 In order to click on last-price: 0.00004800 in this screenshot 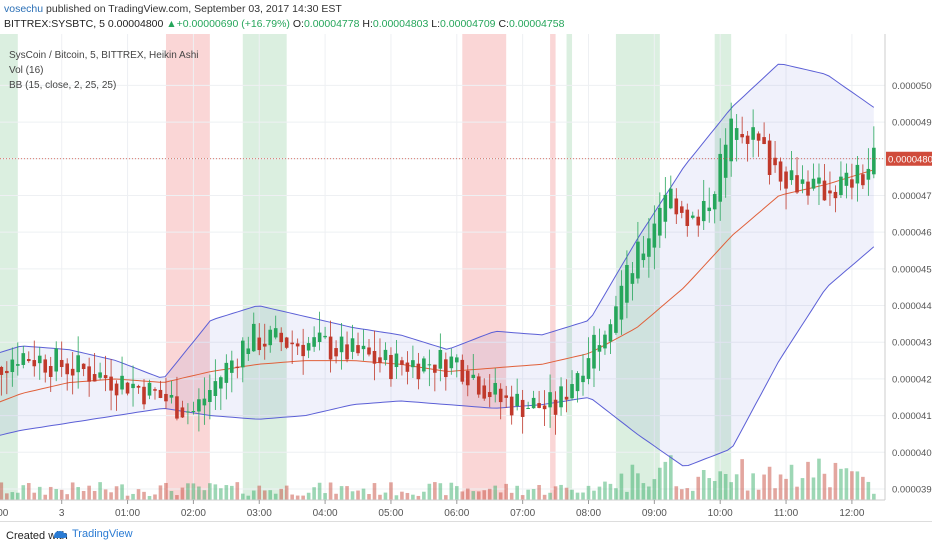, I will do `click(135, 24)`.